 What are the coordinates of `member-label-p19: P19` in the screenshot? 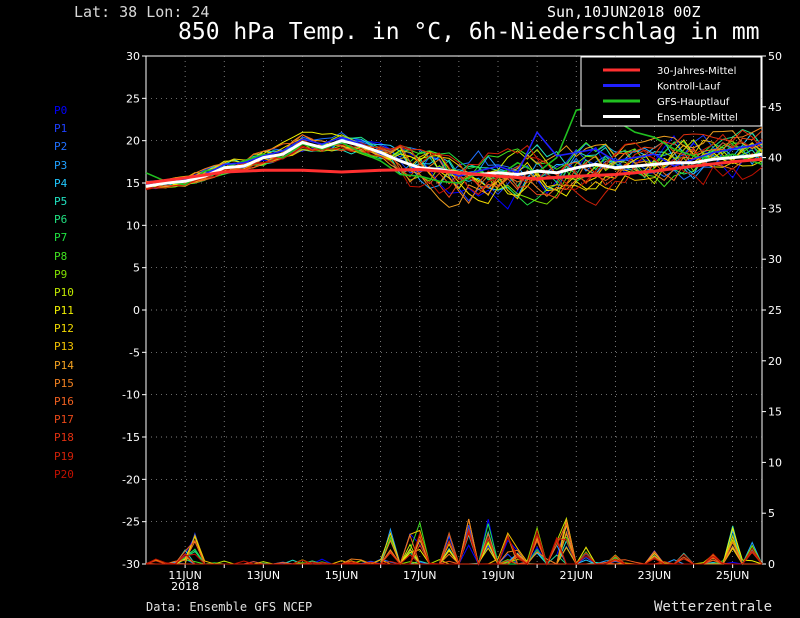 It's located at (64, 456).